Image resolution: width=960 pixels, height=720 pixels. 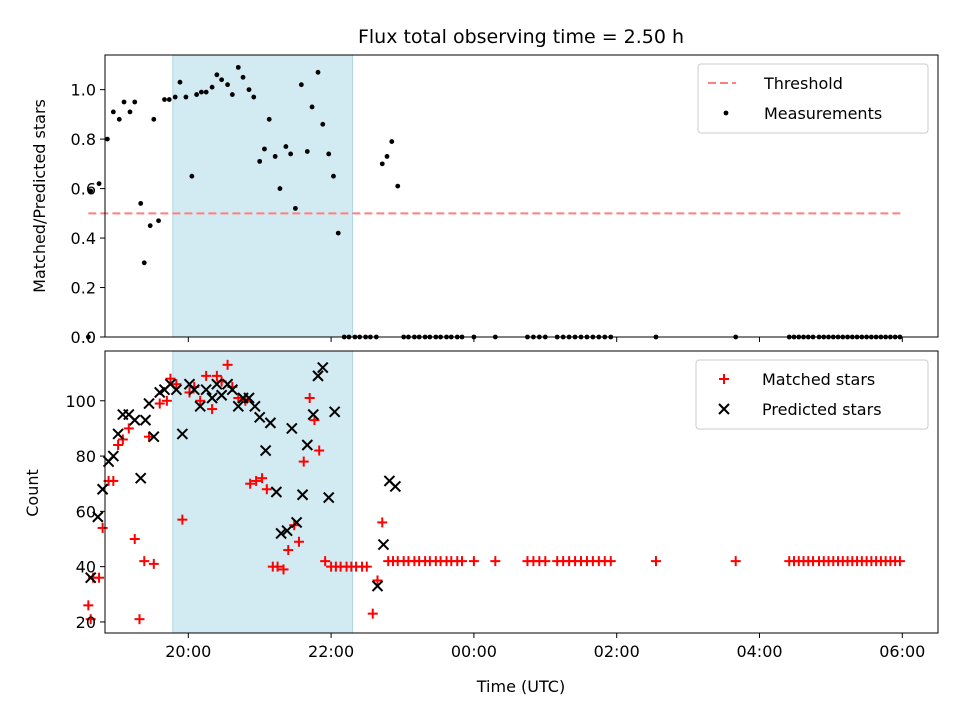 I want to click on top-shaded-band, so click(x=263, y=196).